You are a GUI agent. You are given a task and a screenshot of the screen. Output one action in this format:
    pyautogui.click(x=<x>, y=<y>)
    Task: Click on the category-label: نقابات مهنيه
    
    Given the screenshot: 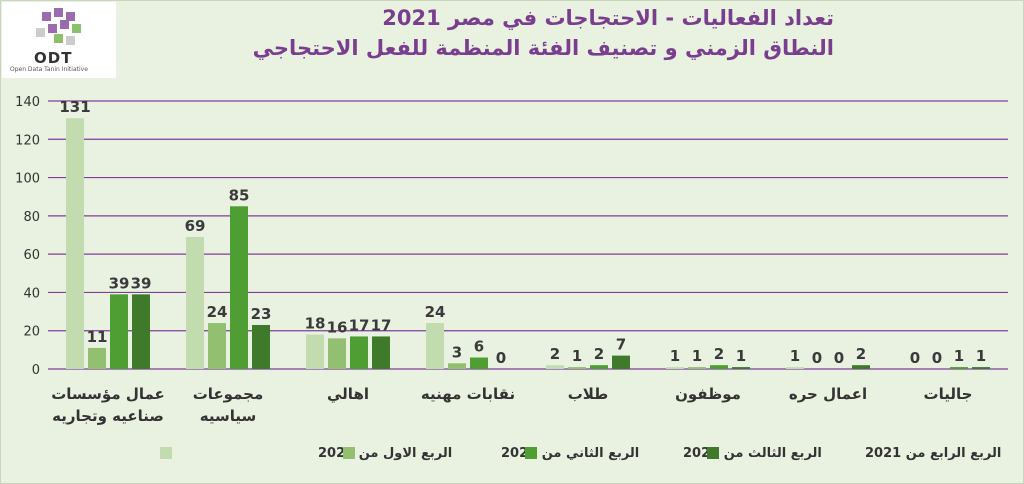 What is the action you would take?
    pyautogui.click(x=468, y=394)
    